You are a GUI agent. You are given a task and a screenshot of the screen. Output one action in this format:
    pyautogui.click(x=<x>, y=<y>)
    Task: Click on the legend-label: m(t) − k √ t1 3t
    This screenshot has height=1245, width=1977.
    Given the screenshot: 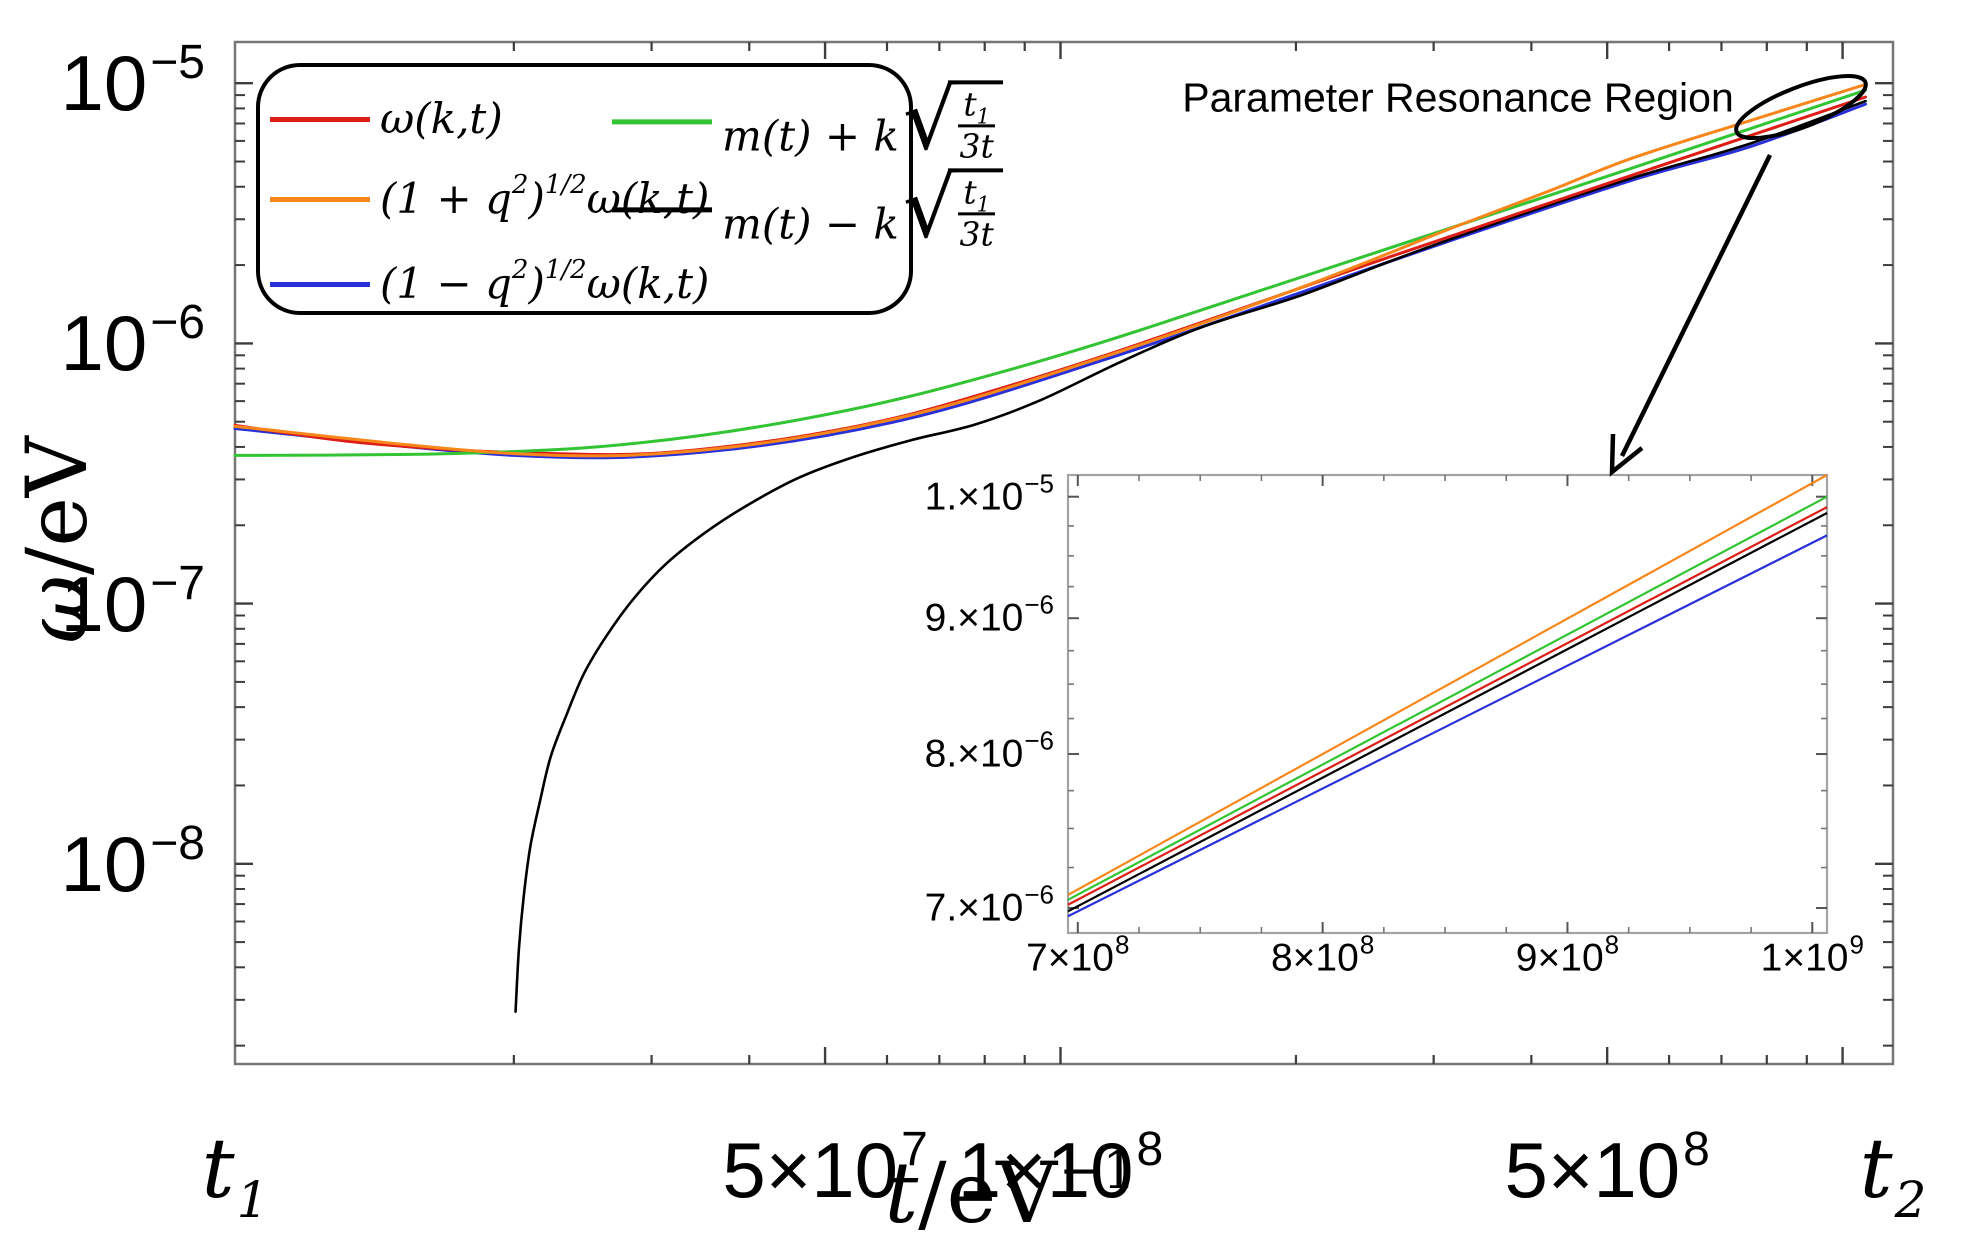 What is the action you would take?
    pyautogui.click(x=862, y=208)
    